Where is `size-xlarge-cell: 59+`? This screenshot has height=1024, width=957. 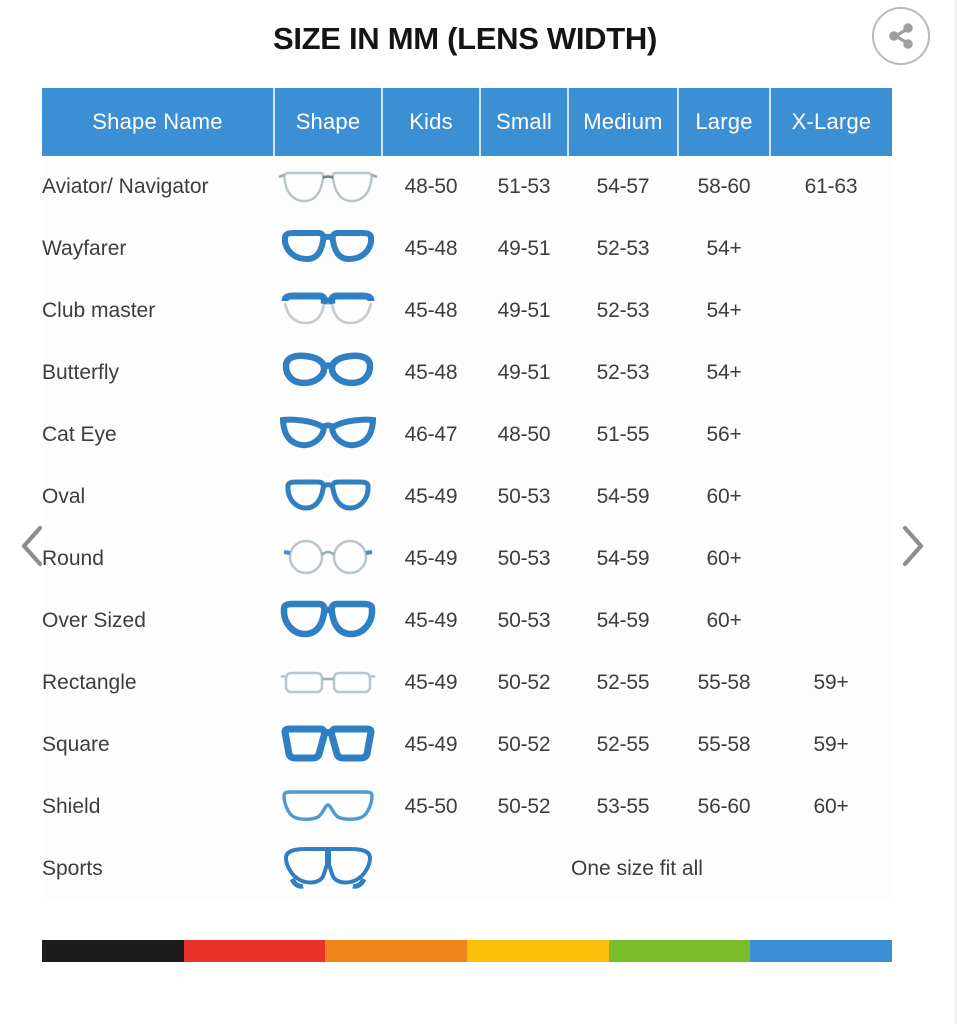
size-xlarge-cell: 59+ is located at coordinates (831, 745).